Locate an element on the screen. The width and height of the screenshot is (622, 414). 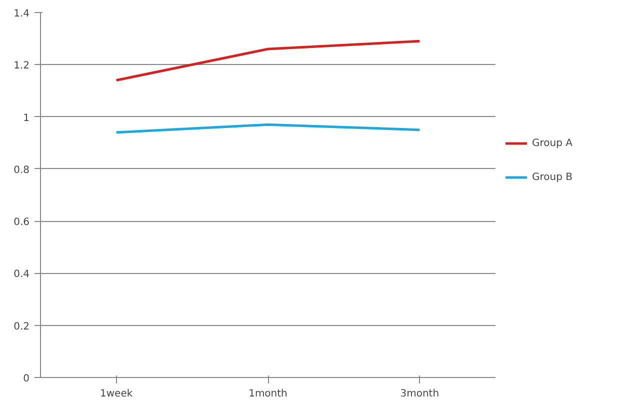
y-tick-label: 1.4 is located at coordinates (22, 14).